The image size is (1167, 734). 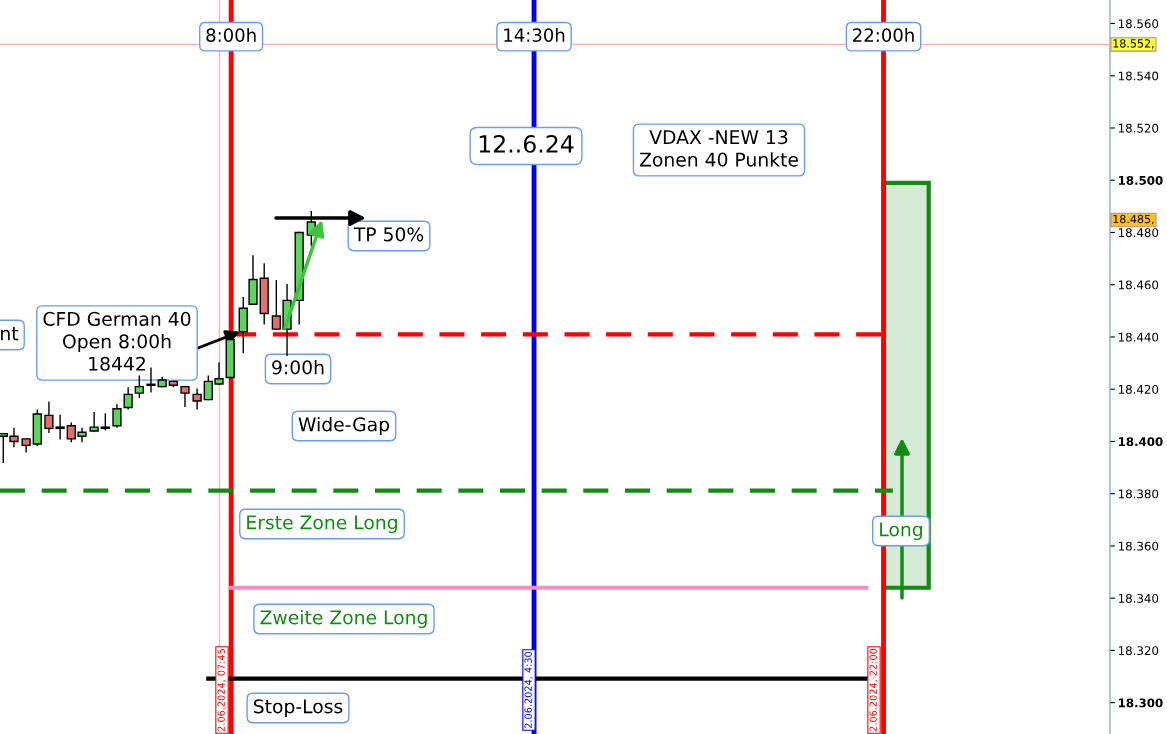 What do you see at coordinates (1138, 233) in the screenshot?
I see `y-tick-label: 18.480` at bounding box center [1138, 233].